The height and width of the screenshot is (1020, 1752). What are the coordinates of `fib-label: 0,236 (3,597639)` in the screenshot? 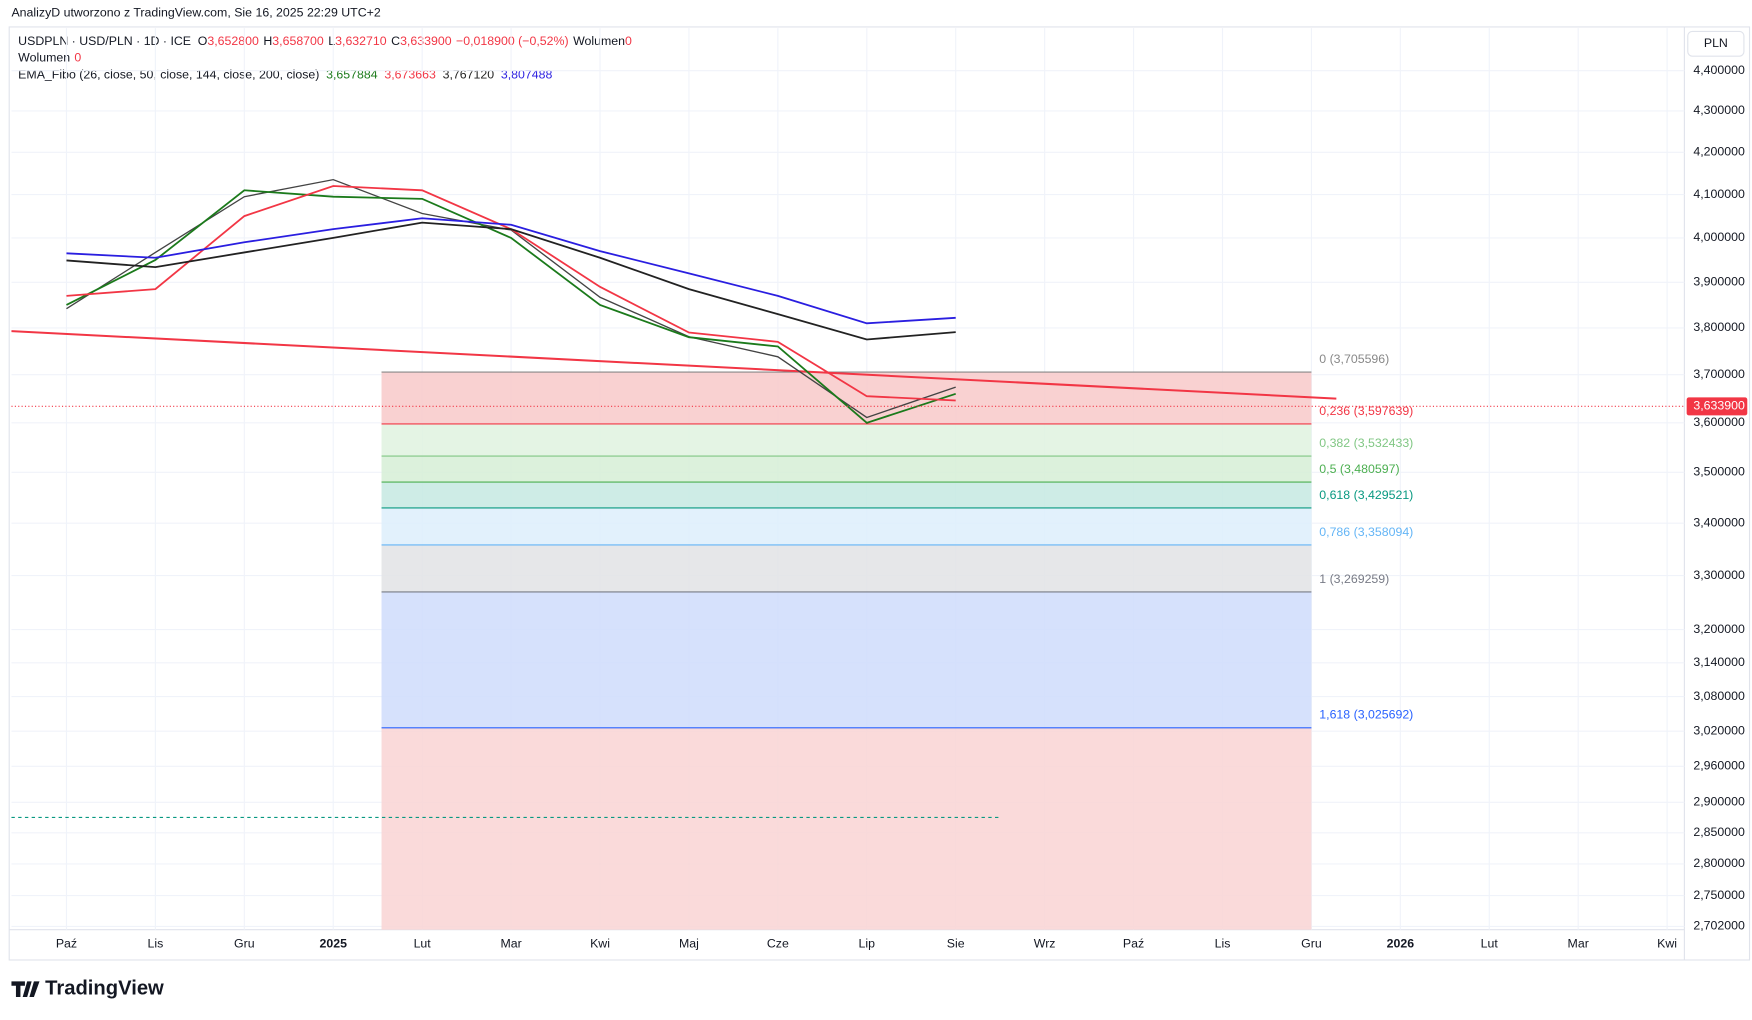 It's located at (1366, 411).